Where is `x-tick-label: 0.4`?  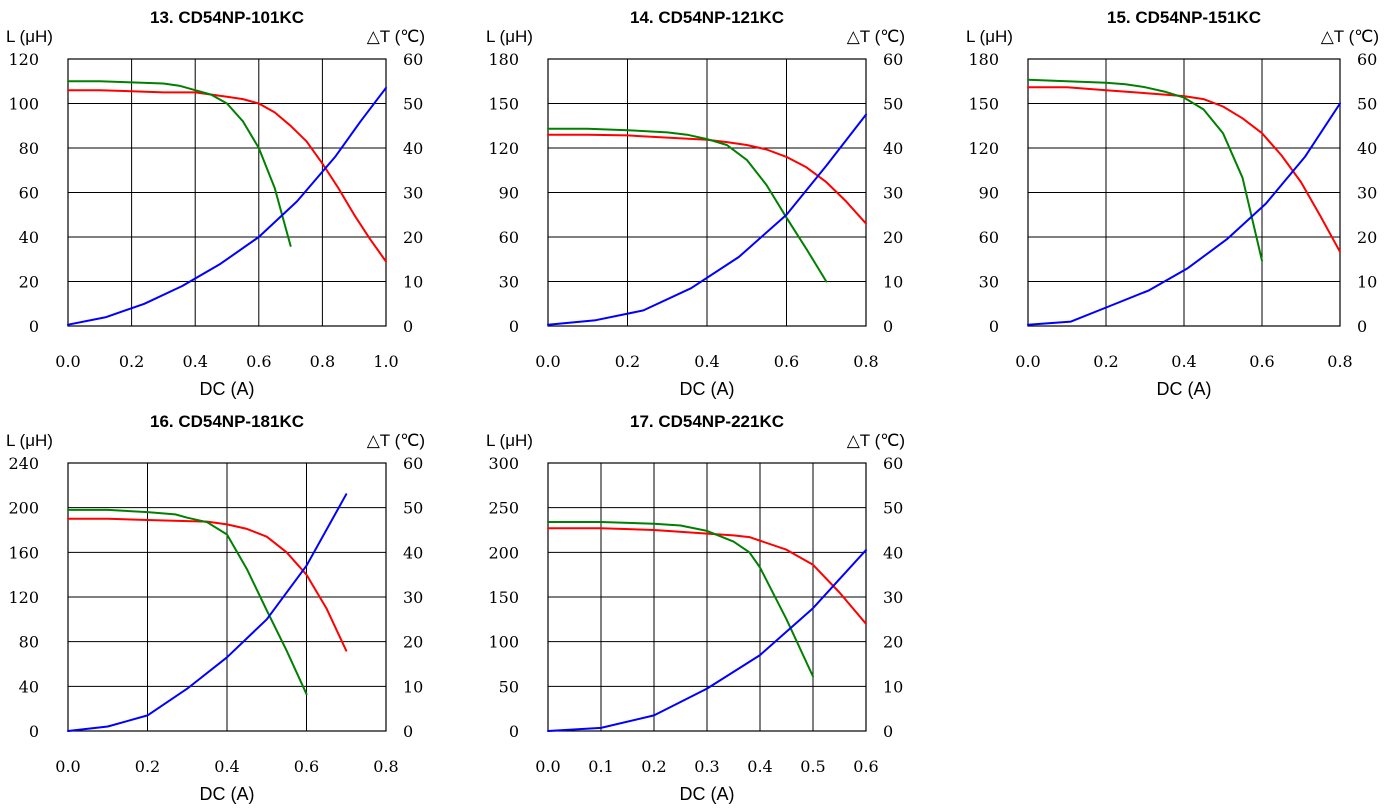
x-tick-label: 0.4 is located at coordinates (194, 361).